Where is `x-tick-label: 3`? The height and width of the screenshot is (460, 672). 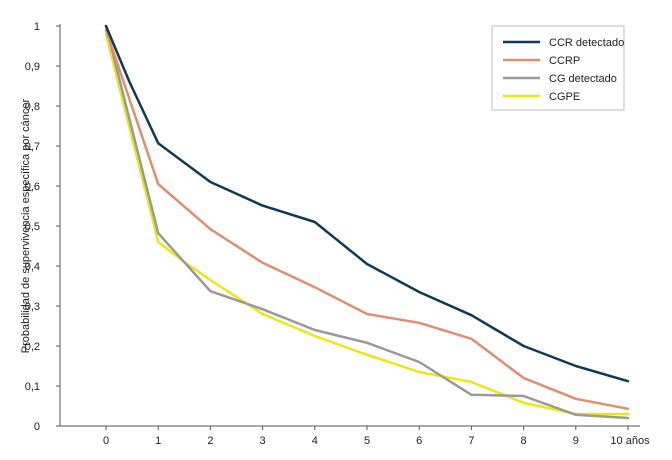
x-tick-label: 3 is located at coordinates (263, 441).